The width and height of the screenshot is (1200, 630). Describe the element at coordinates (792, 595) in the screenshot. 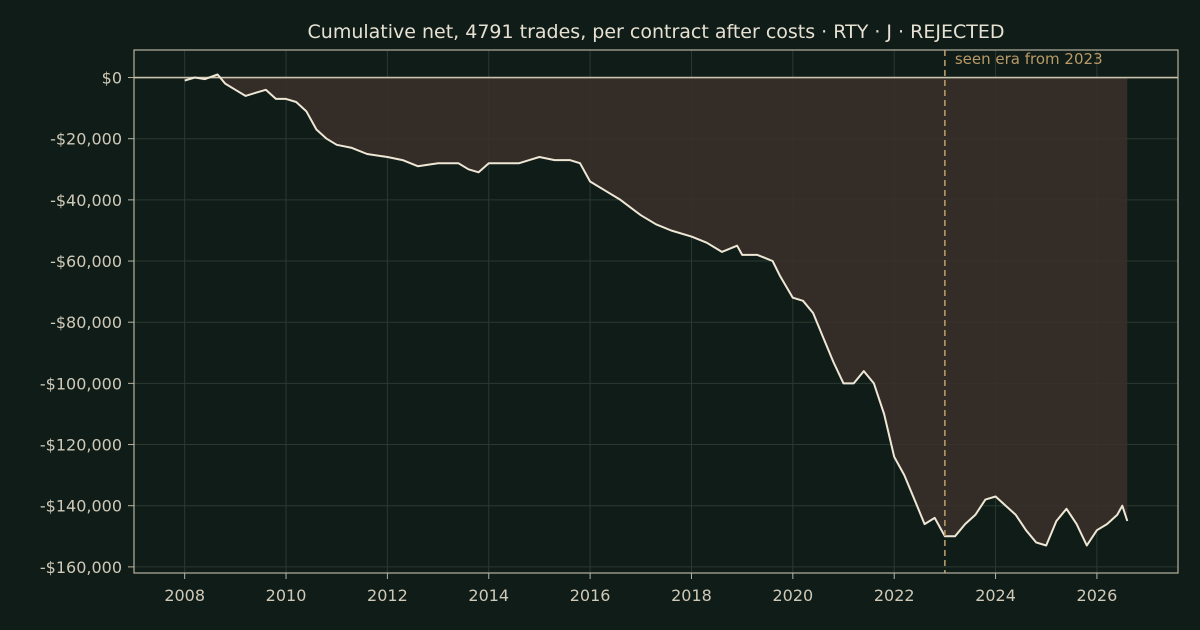

I see `x-tick-label: 2020` at that location.